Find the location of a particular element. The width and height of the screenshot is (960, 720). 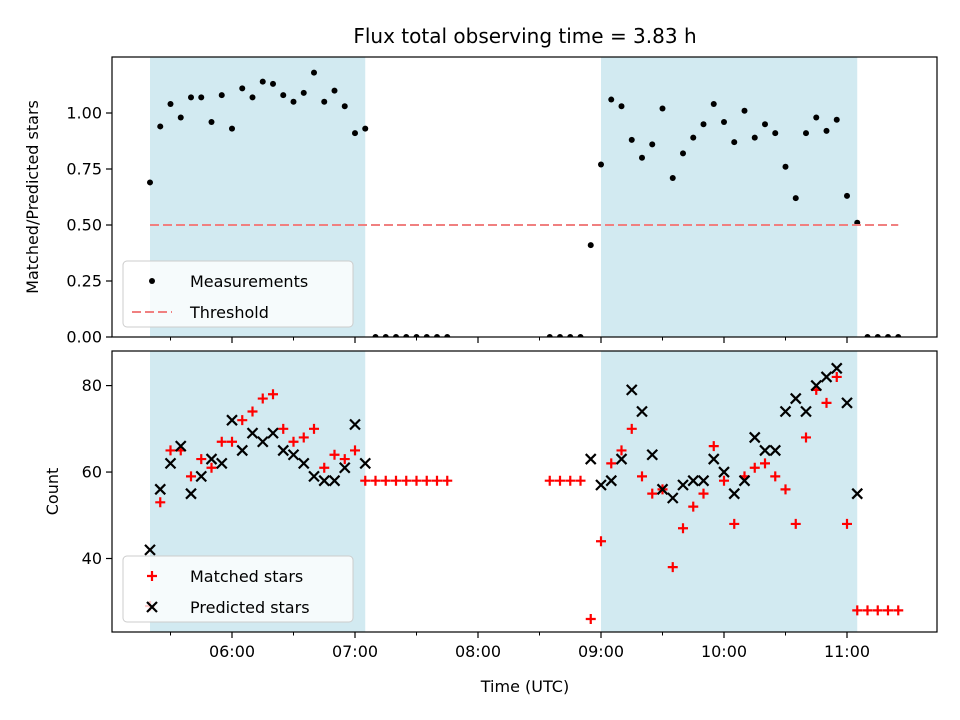

y-tick-label: 0.75 is located at coordinates (84, 169).